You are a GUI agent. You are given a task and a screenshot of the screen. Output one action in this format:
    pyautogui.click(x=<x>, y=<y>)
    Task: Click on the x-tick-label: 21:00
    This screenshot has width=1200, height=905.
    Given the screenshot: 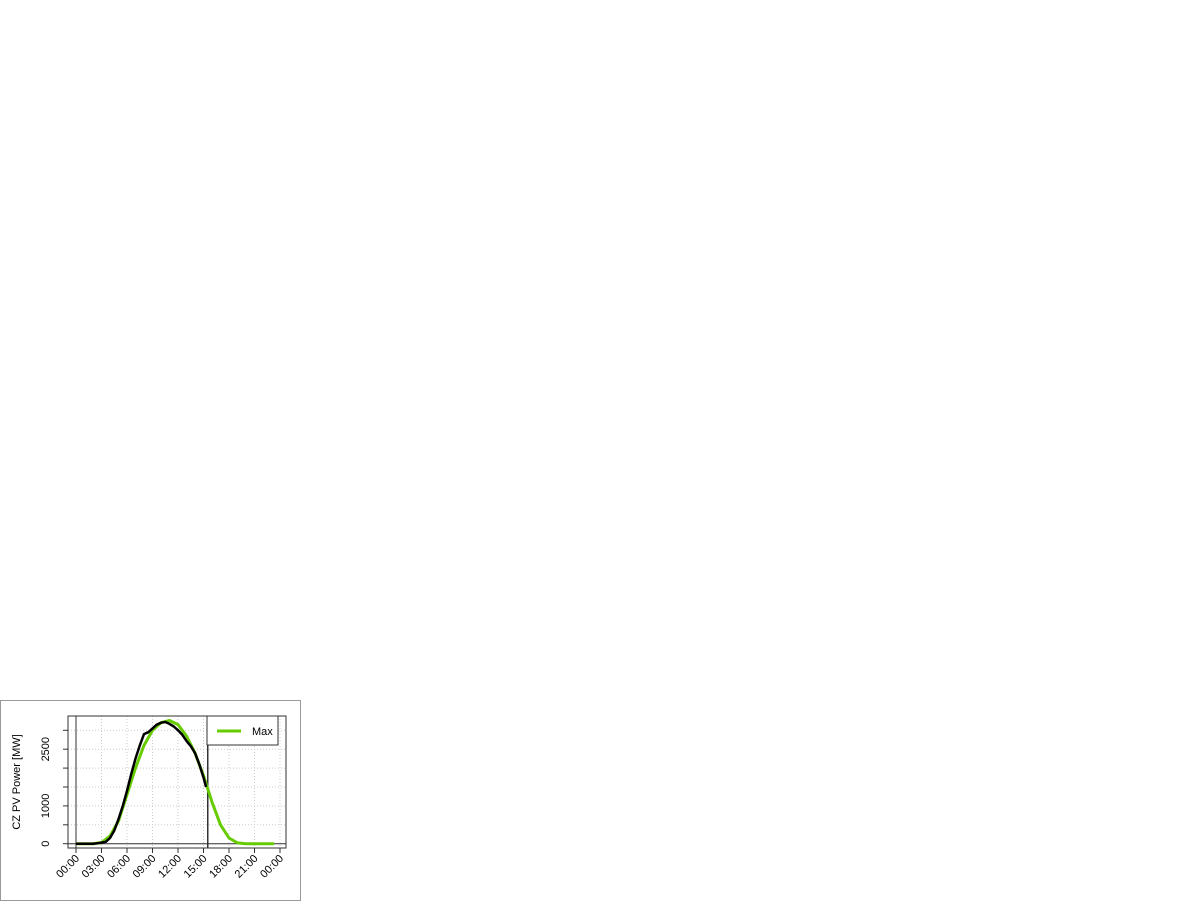 What is the action you would take?
    pyautogui.click(x=247, y=867)
    